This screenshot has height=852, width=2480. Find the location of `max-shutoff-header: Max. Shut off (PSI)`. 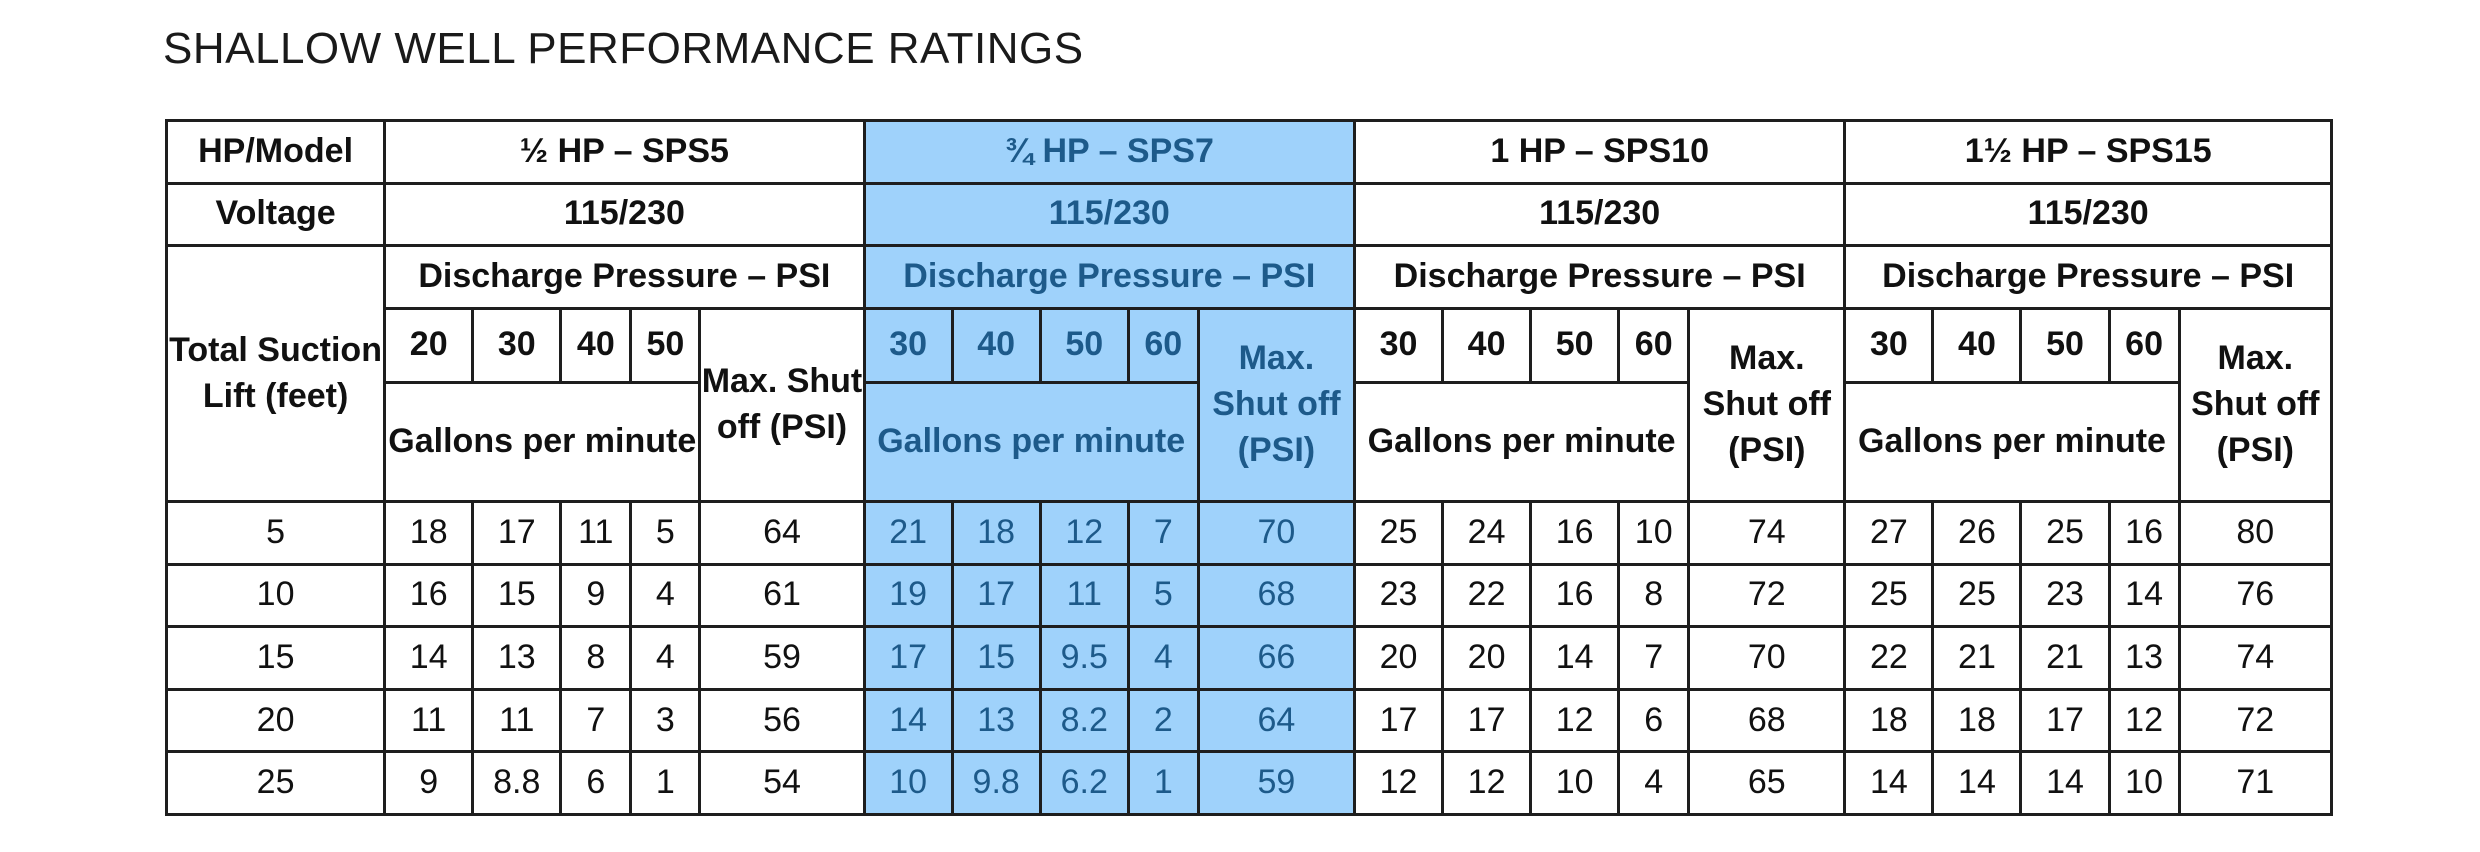

max-shutoff-header: Max. Shut off (PSI) is located at coordinates (1767, 404).